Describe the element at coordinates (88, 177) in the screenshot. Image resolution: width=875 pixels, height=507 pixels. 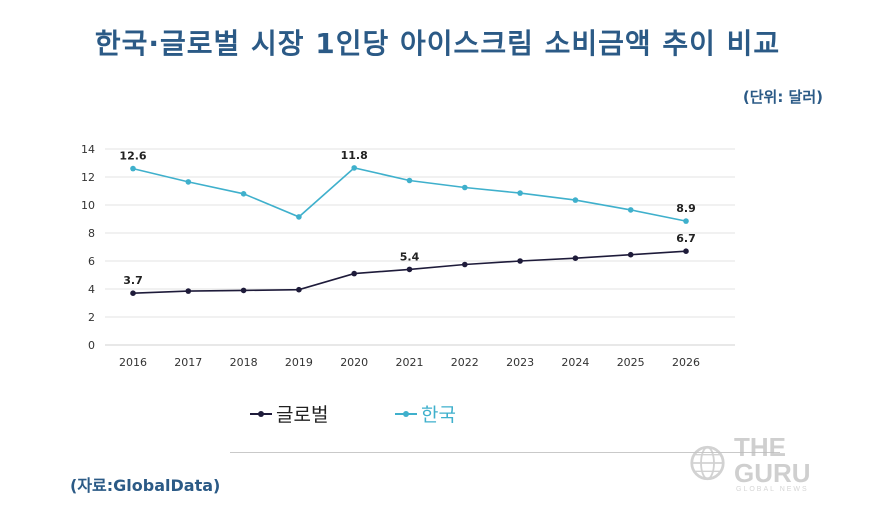
I see `y-tick-label: 12` at that location.